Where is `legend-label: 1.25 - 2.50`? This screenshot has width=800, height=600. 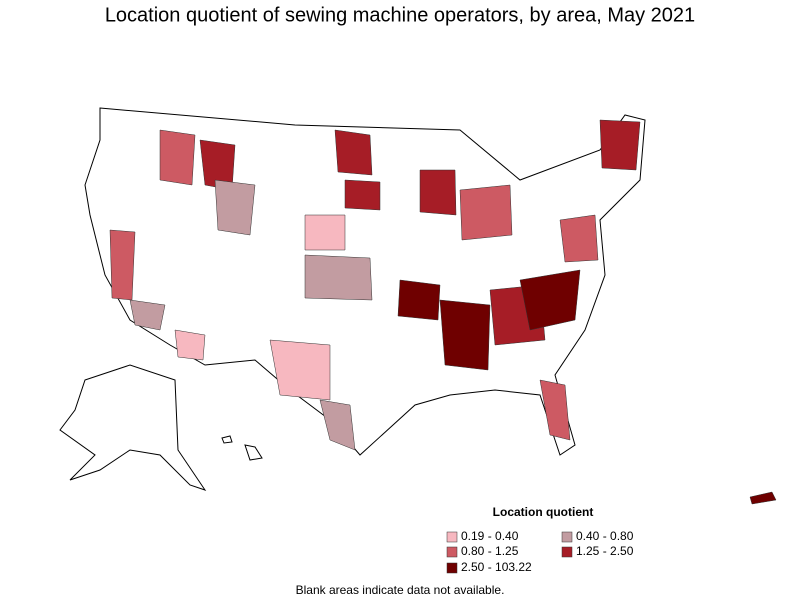
legend-label: 1.25 - 2.50 is located at coordinates (605, 551).